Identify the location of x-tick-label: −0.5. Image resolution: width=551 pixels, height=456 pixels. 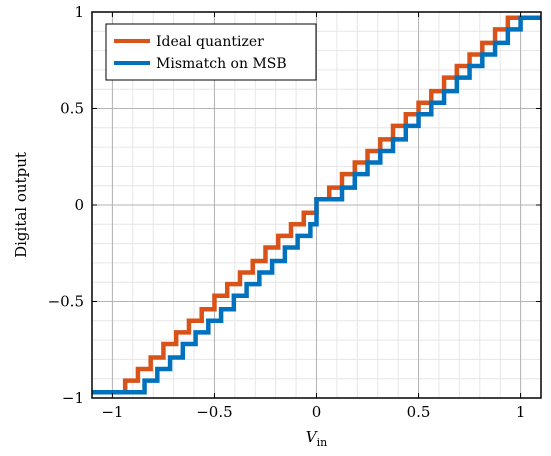
(214, 412).